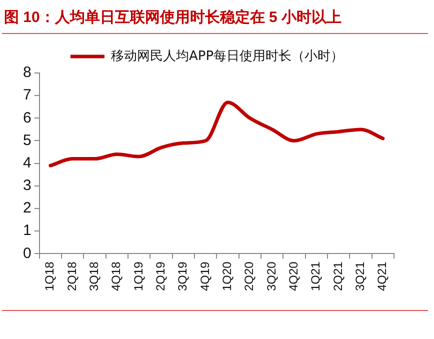 The width and height of the screenshot is (434, 339). What do you see at coordinates (27, 95) in the screenshot?
I see `y-tick-label: 7` at bounding box center [27, 95].